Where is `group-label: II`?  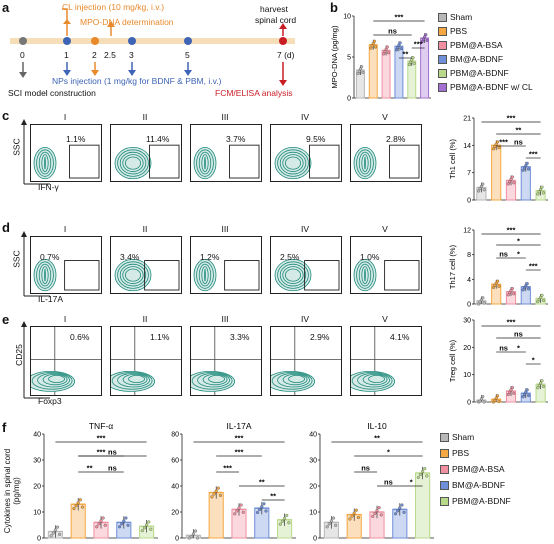
group-label: II is located at coordinates (145, 229).